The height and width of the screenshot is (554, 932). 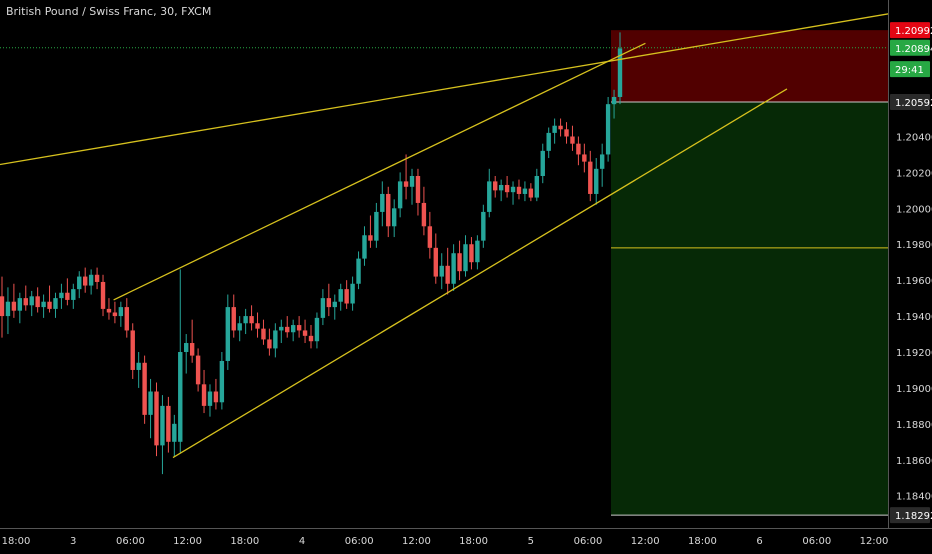 I want to click on price-tick-label: 1.19800, so click(x=914, y=245).